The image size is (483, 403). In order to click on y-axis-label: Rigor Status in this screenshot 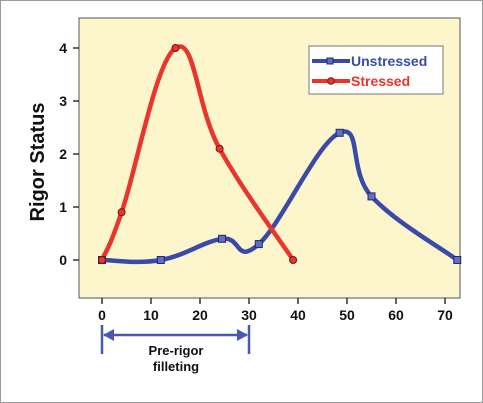, I will do `click(38, 162)`.